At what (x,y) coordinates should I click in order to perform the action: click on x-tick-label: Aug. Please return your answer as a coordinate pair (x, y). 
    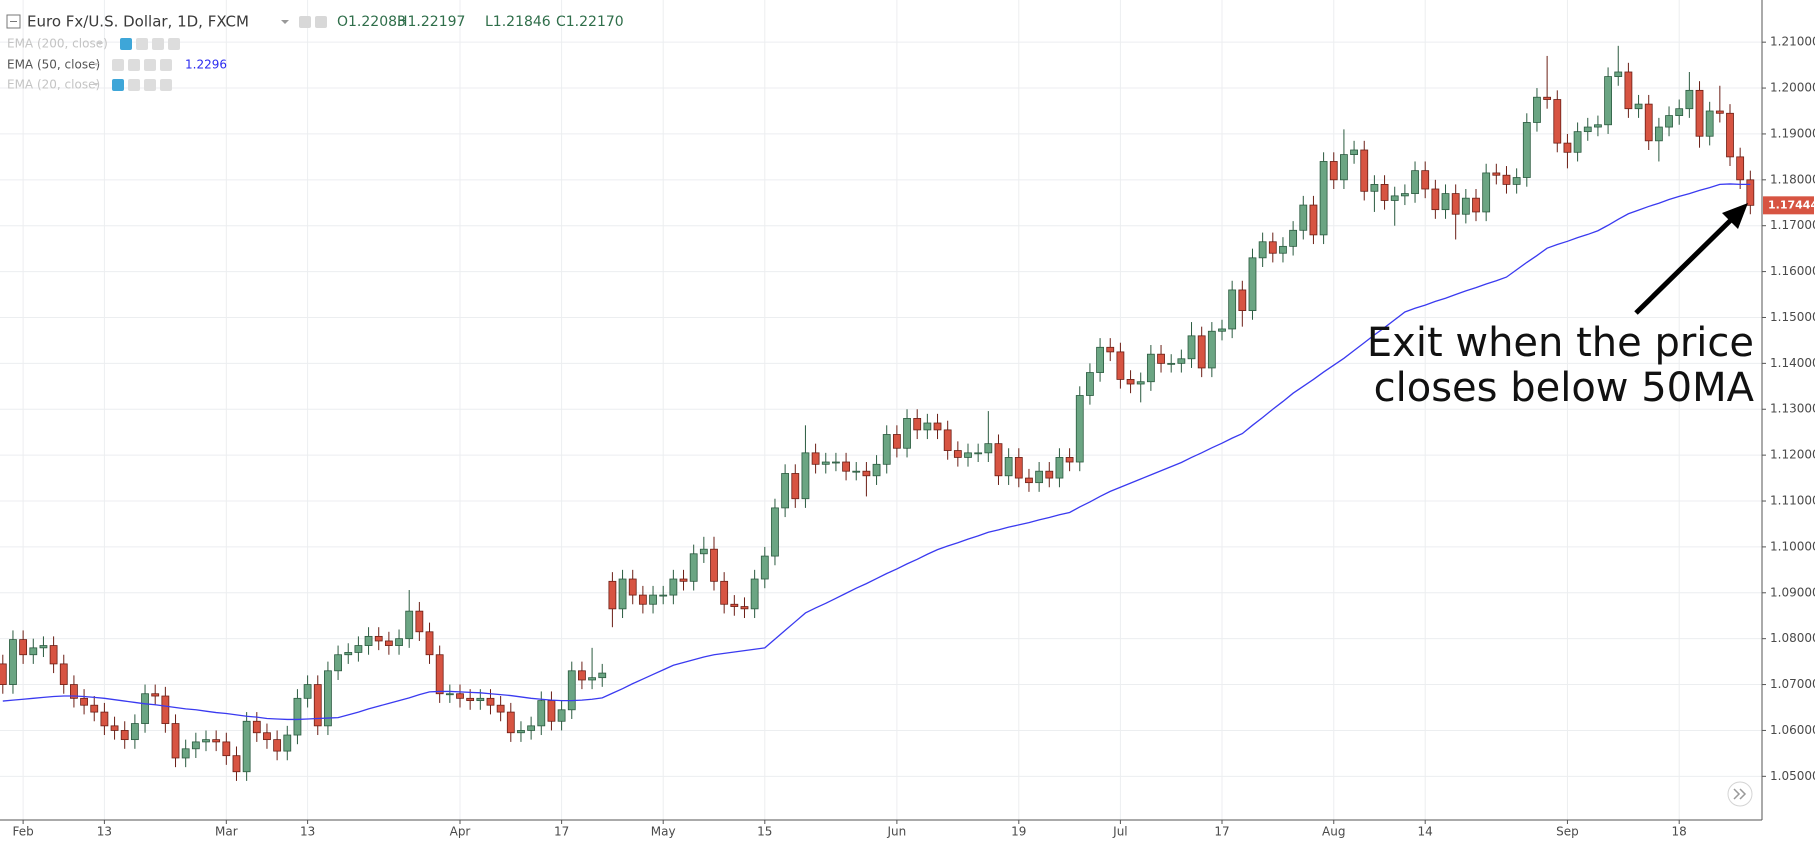
    Looking at the image, I should click on (1333, 832).